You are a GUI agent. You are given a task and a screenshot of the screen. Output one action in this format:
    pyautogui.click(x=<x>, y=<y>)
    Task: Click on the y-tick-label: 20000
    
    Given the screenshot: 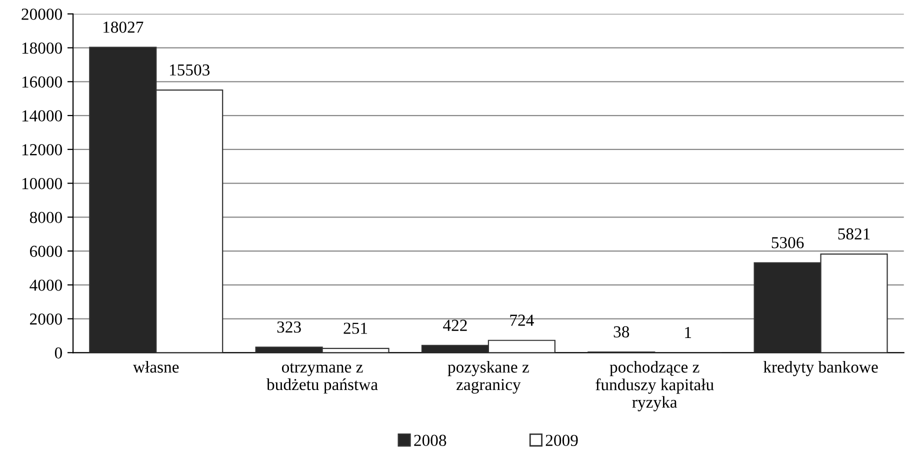 What is the action you would take?
    pyautogui.click(x=42, y=14)
    